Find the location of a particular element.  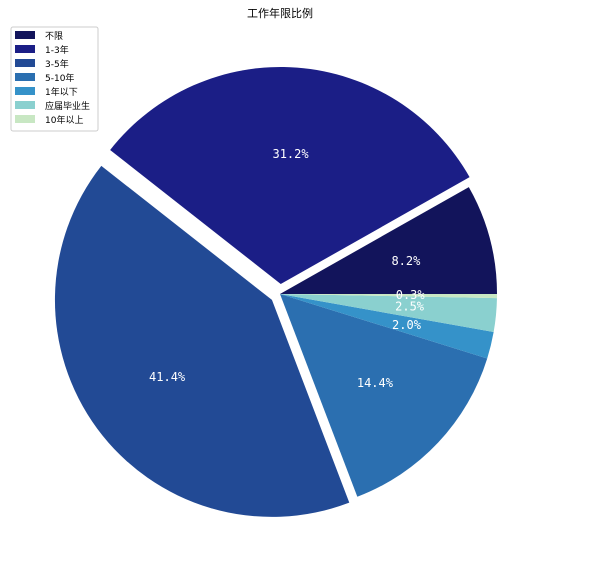

legend-label: 1-3年 is located at coordinates (57, 50).